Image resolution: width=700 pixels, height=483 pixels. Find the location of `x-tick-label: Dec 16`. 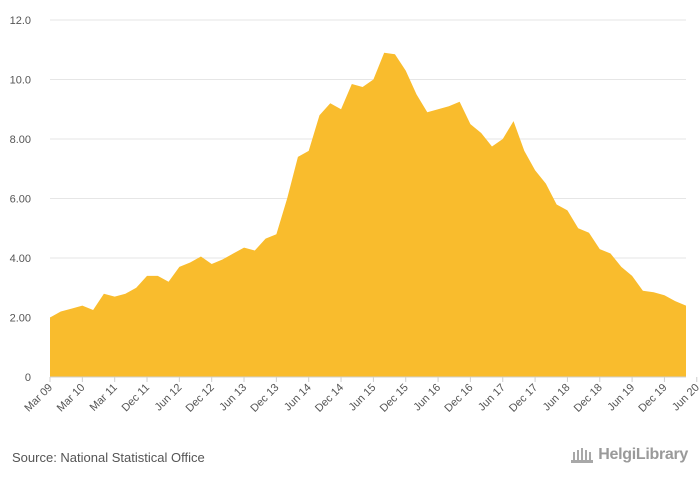

x-tick-label: Dec 16 is located at coordinates (458, 398).